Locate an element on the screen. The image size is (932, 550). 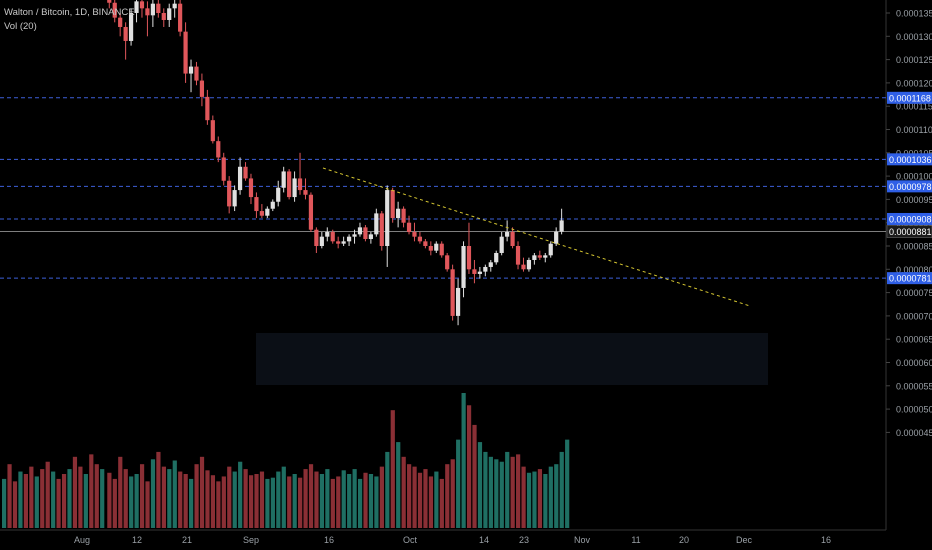
level-price-label: 0.0000978 is located at coordinates (910, 187).